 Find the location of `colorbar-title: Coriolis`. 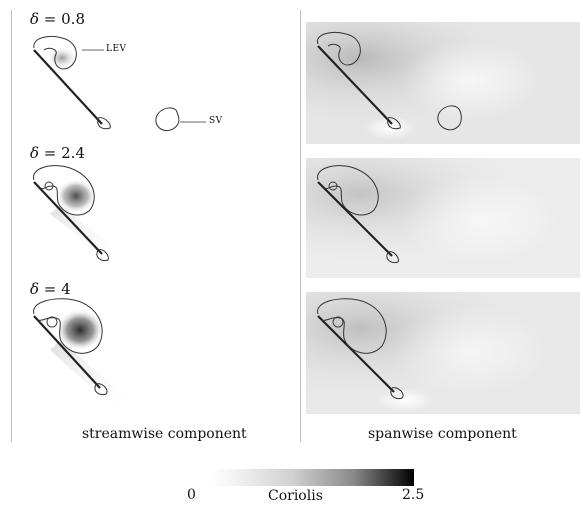

colorbar-title: Coriolis is located at coordinates (295, 496).